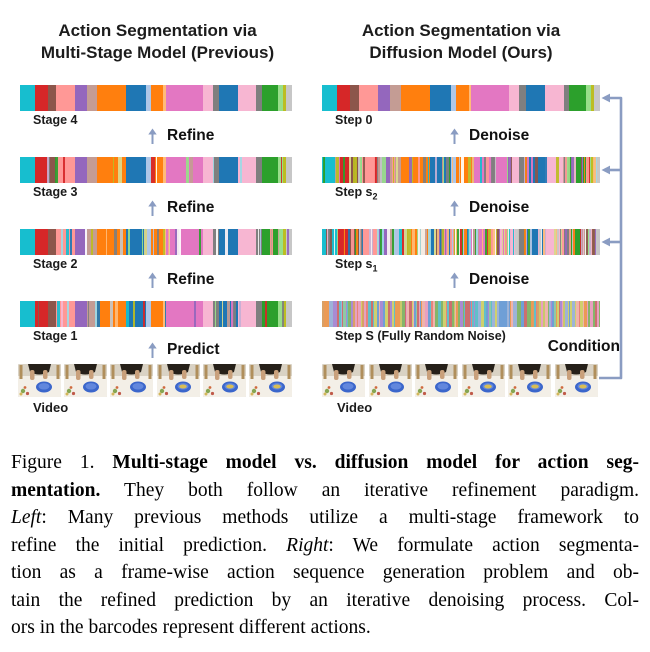 The image size is (650, 652). What do you see at coordinates (180, 280) in the screenshot?
I see `refine-arrow-3: Refine` at bounding box center [180, 280].